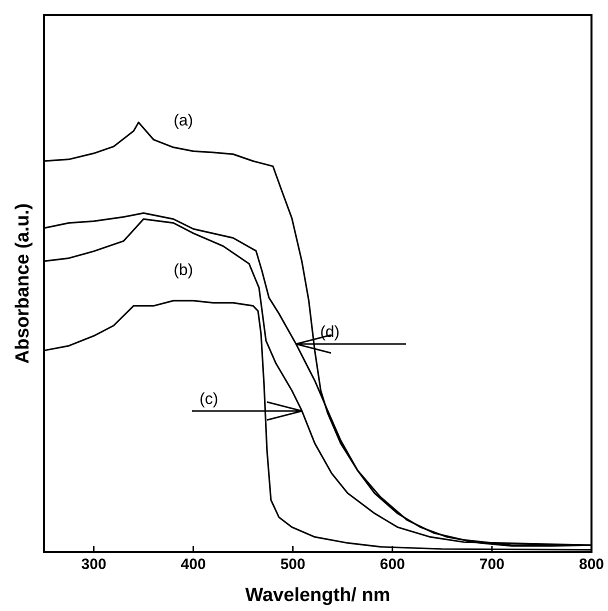 This screenshot has width=608, height=611. Describe the element at coordinates (317, 595) in the screenshot. I see `x-axis-title: Wavelength/ nm` at that location.